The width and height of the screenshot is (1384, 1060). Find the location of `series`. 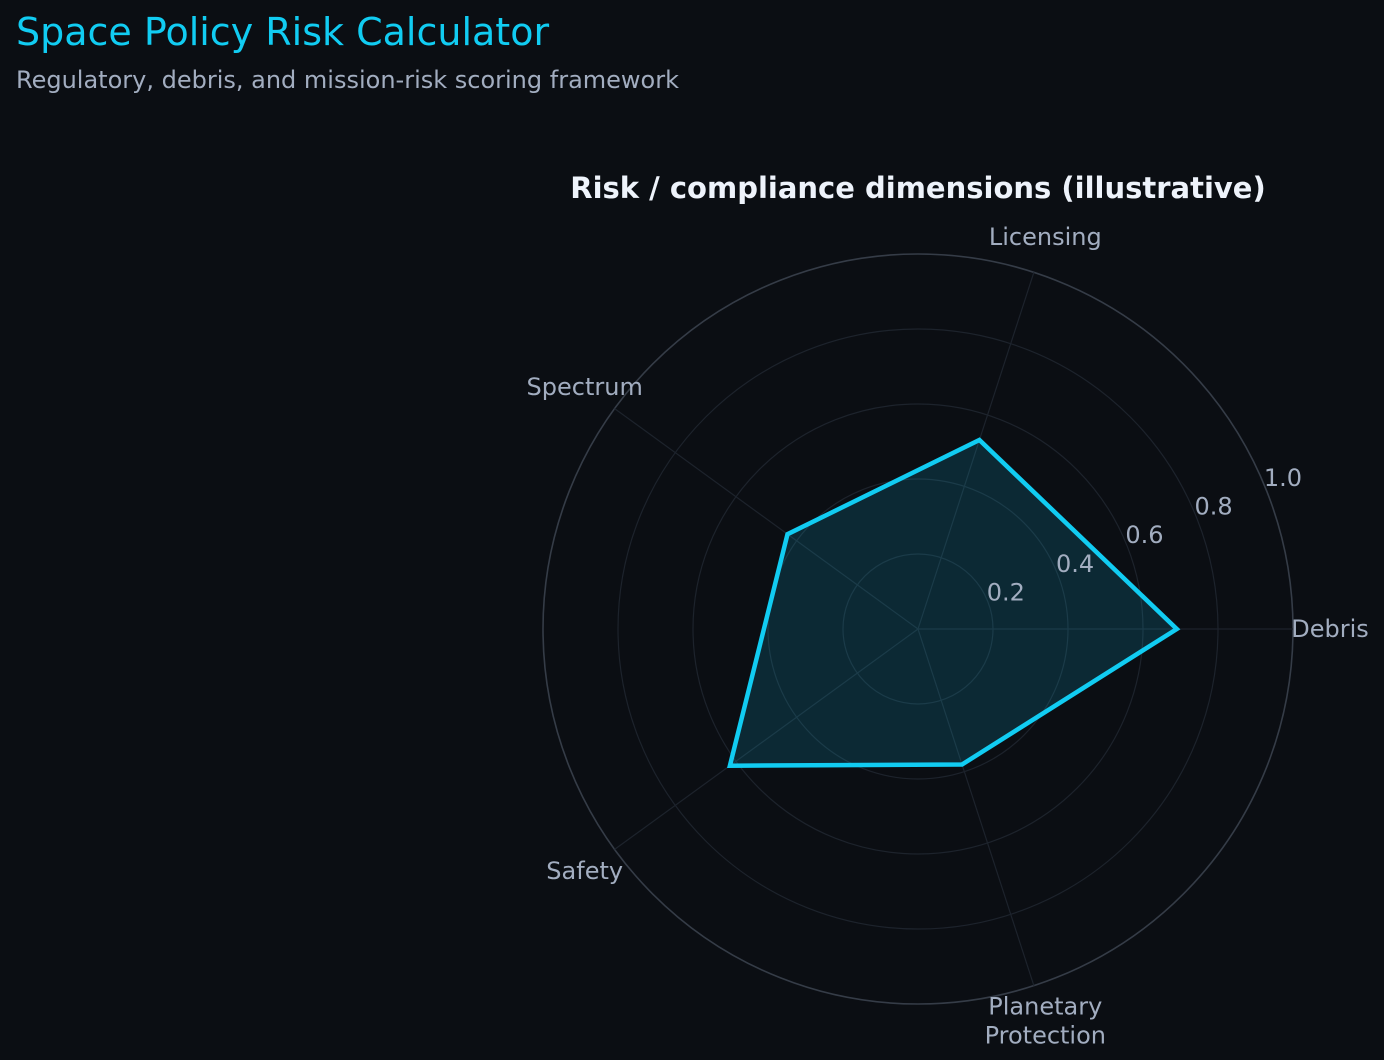

series is located at coordinates (954, 602).